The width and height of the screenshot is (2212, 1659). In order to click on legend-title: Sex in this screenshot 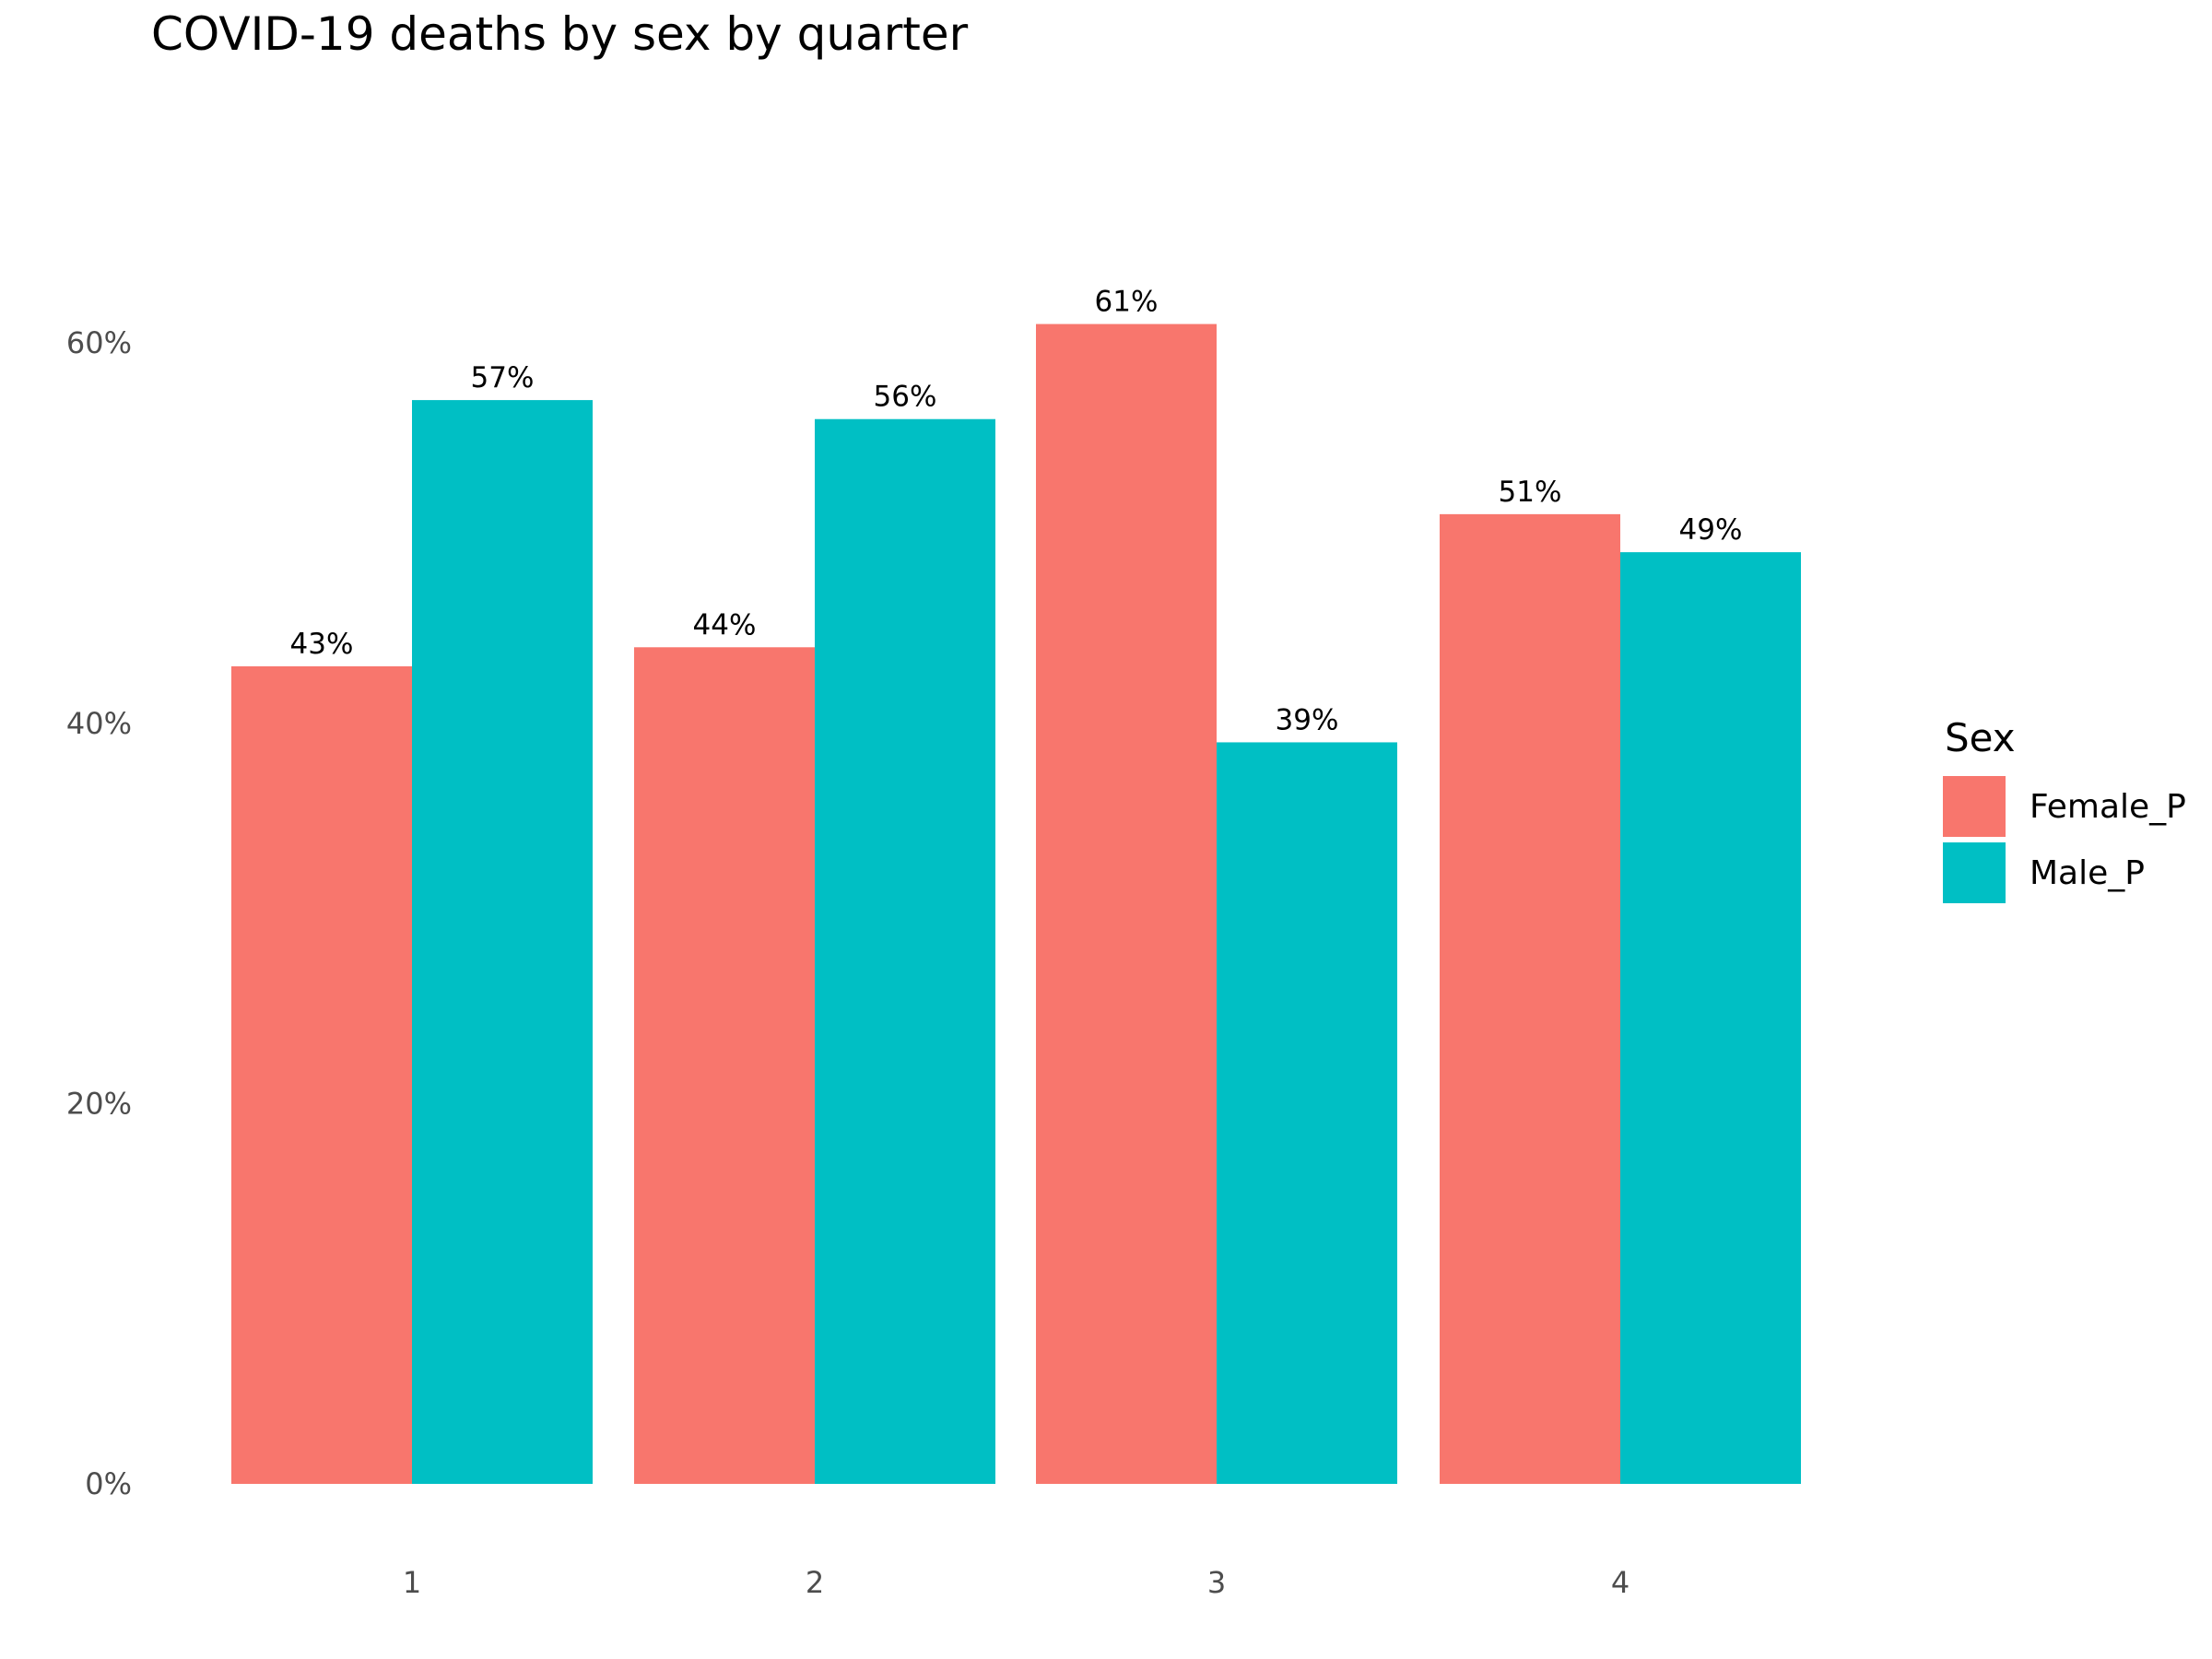, I will do `click(1980, 737)`.